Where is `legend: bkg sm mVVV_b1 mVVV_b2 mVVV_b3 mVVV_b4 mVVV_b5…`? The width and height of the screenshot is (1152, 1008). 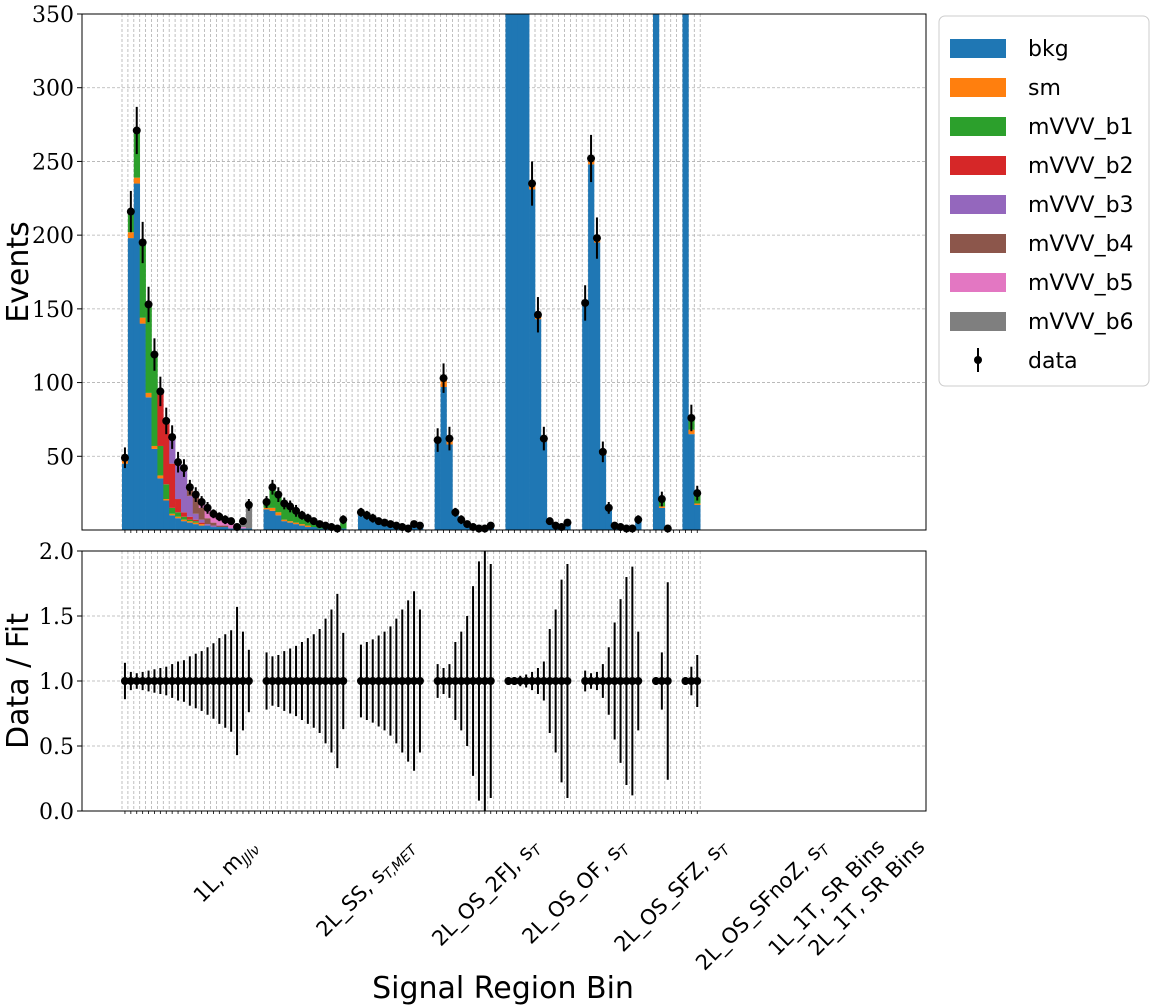
legend: bkg sm mVVV_b1 mVVV_b2 mVVV_b3 mVVV_b4 mVVV_b5… is located at coordinates (1044, 201).